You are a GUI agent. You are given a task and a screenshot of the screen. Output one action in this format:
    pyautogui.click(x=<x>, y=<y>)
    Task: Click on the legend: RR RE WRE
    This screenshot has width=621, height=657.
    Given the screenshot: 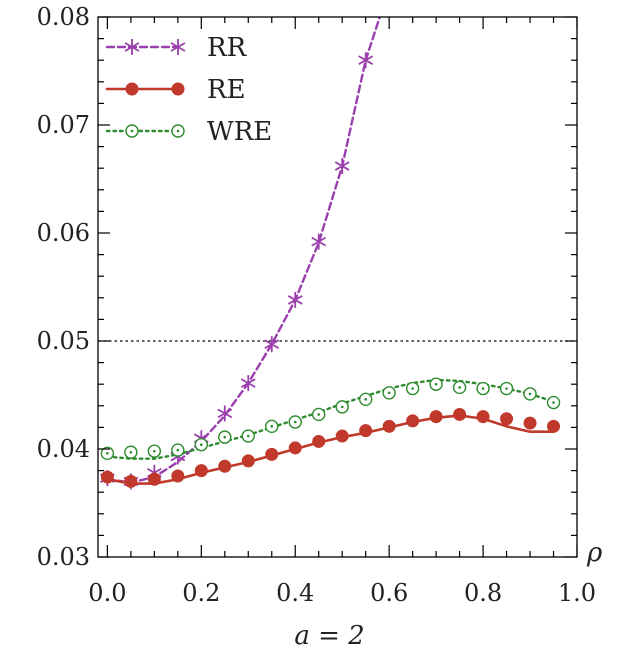 What is the action you would take?
    pyautogui.click(x=197, y=90)
    